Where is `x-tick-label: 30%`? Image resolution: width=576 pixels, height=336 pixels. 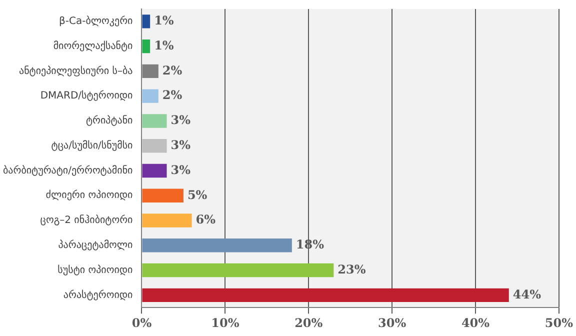 x-tick-label: 30% is located at coordinates (392, 323).